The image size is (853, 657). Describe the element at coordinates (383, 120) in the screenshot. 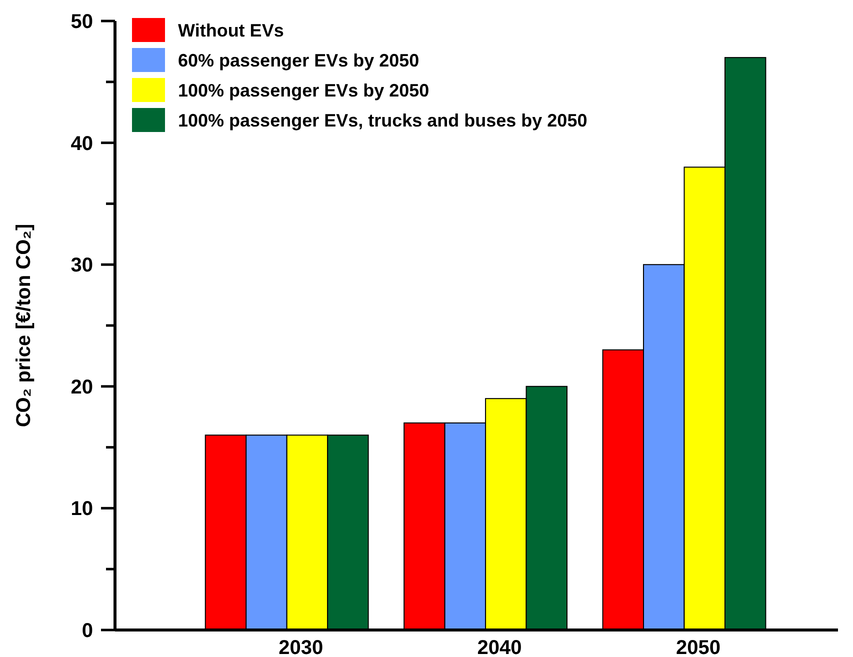

I see `legend-label: 100% passenger EVs, trucks and buses by 2050` at that location.